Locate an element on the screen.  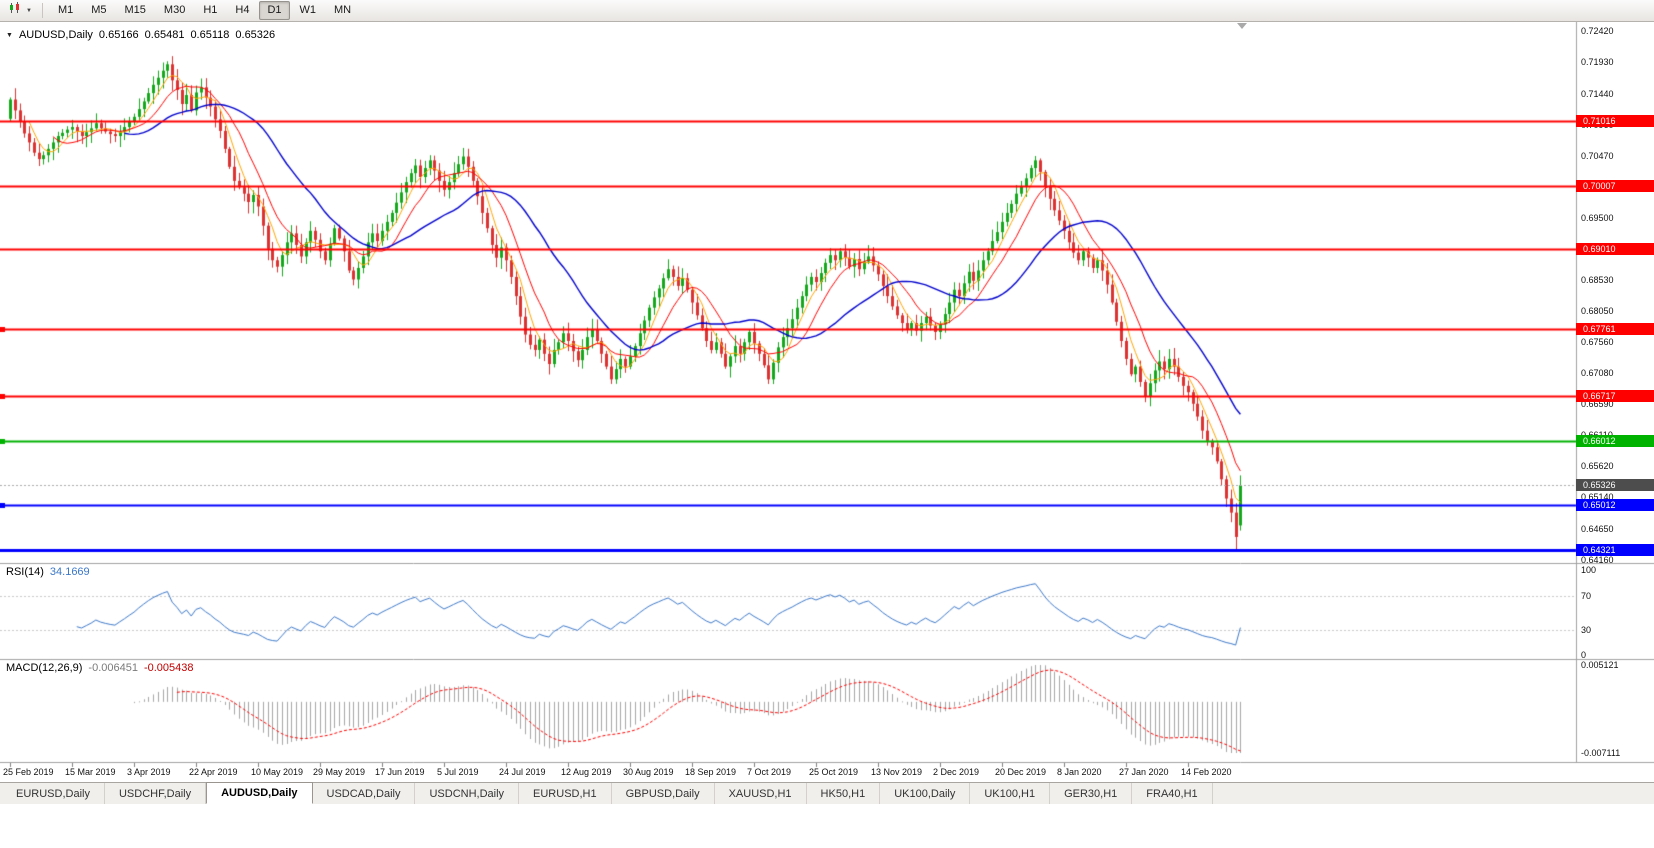
rsi-axis-tick: 70 is located at coordinates (1586, 595).